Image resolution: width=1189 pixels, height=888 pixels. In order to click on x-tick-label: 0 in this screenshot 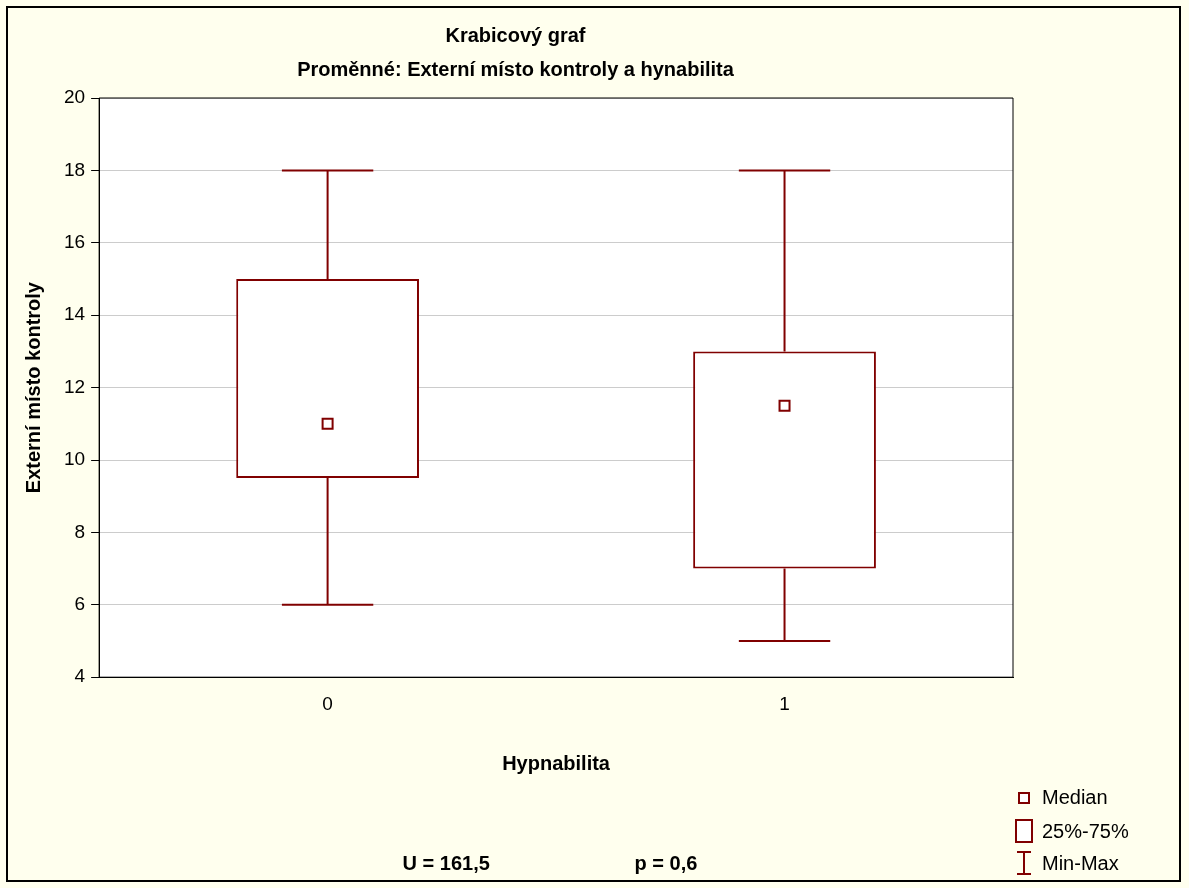, I will do `click(327, 703)`.